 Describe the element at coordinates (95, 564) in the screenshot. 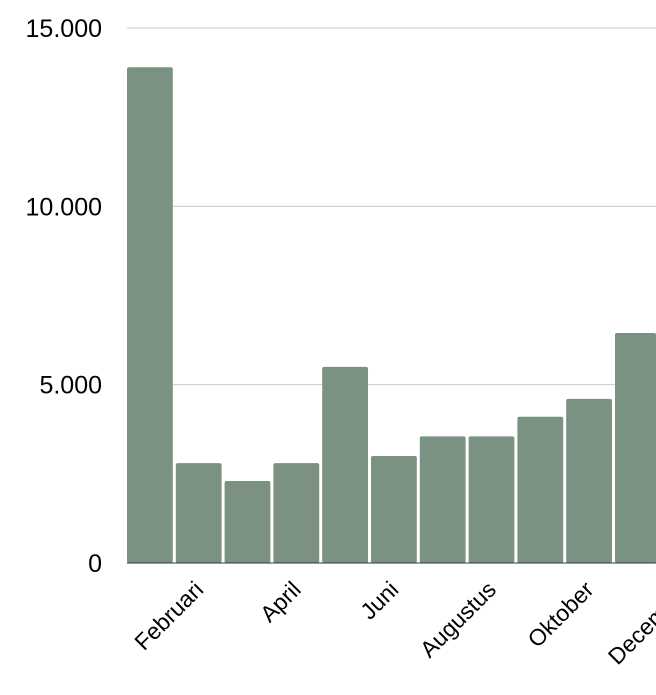

I see `y-tick-label: 0` at that location.